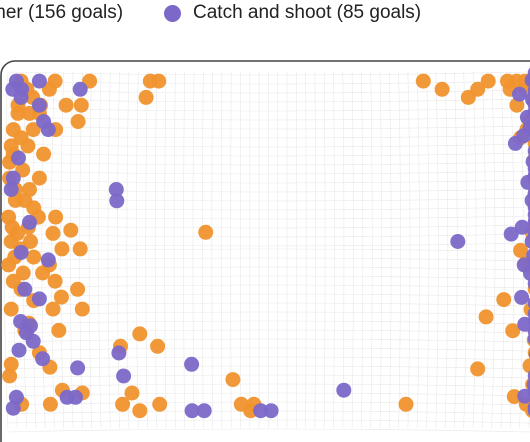  I want to click on legend-item-playmaker: mer (156 goals), so click(61, 13).